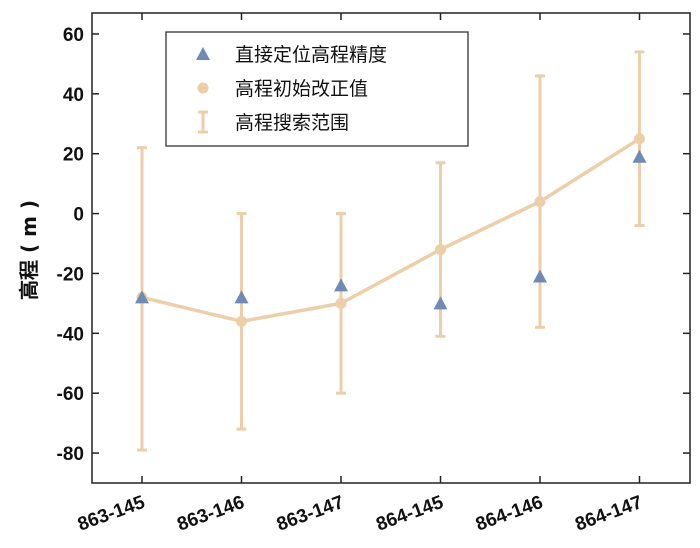 This screenshot has width=700, height=548. I want to click on y-tick-label--40: -40, so click(70, 334).